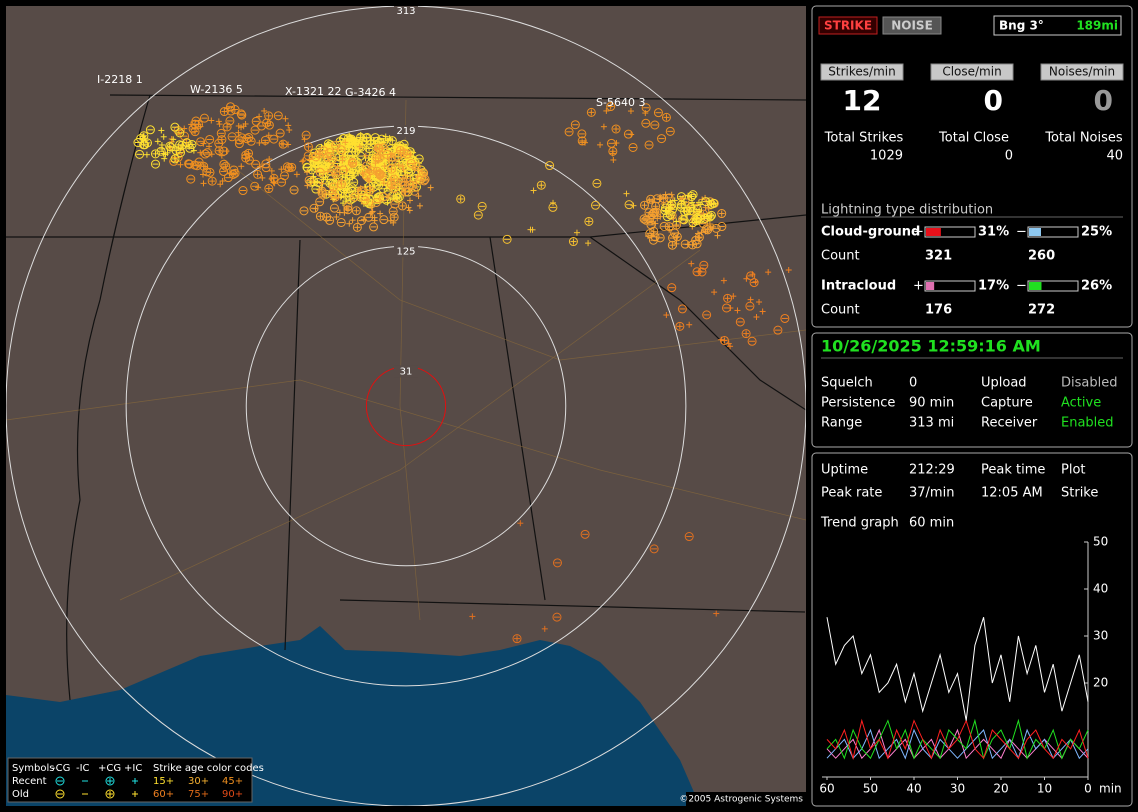 The width and height of the screenshot is (1138, 812). Describe the element at coordinates (120, 79) in the screenshot. I see `storm-label: I-2218 1` at that location.